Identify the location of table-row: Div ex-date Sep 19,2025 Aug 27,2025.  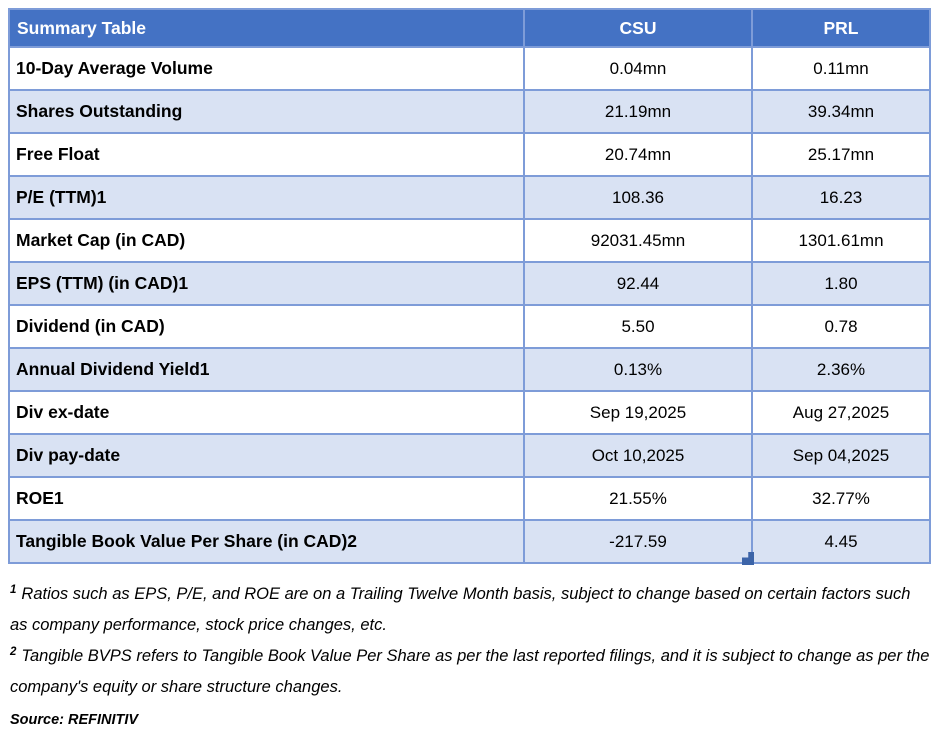
(469, 412).